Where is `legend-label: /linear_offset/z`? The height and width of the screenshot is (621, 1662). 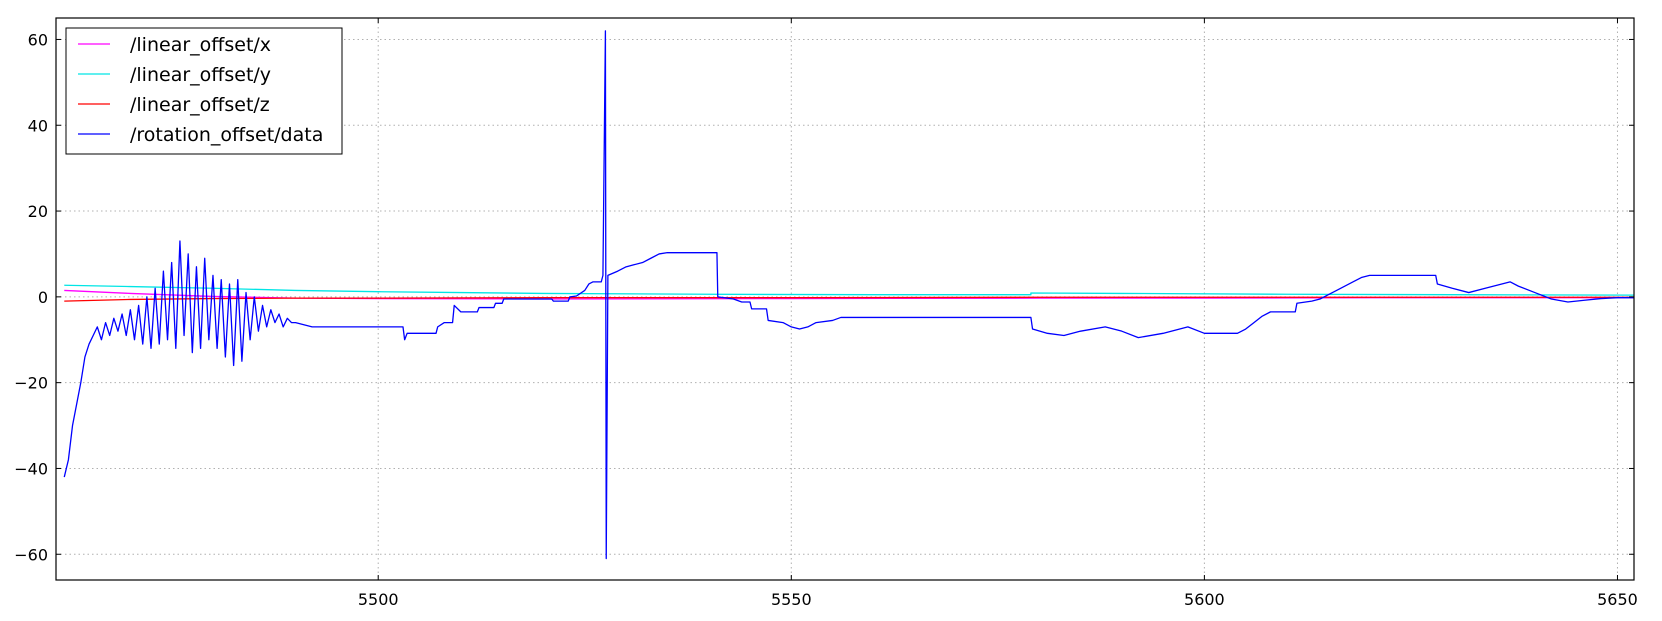
legend-label: /linear_offset/z is located at coordinates (200, 105).